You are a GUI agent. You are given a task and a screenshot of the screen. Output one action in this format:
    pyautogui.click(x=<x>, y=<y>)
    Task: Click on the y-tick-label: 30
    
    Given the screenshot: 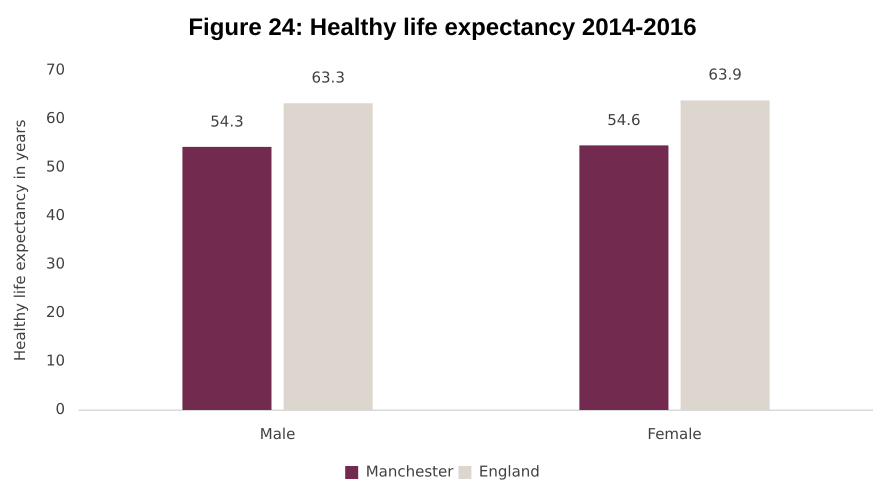 What is the action you would take?
    pyautogui.click(x=56, y=263)
    